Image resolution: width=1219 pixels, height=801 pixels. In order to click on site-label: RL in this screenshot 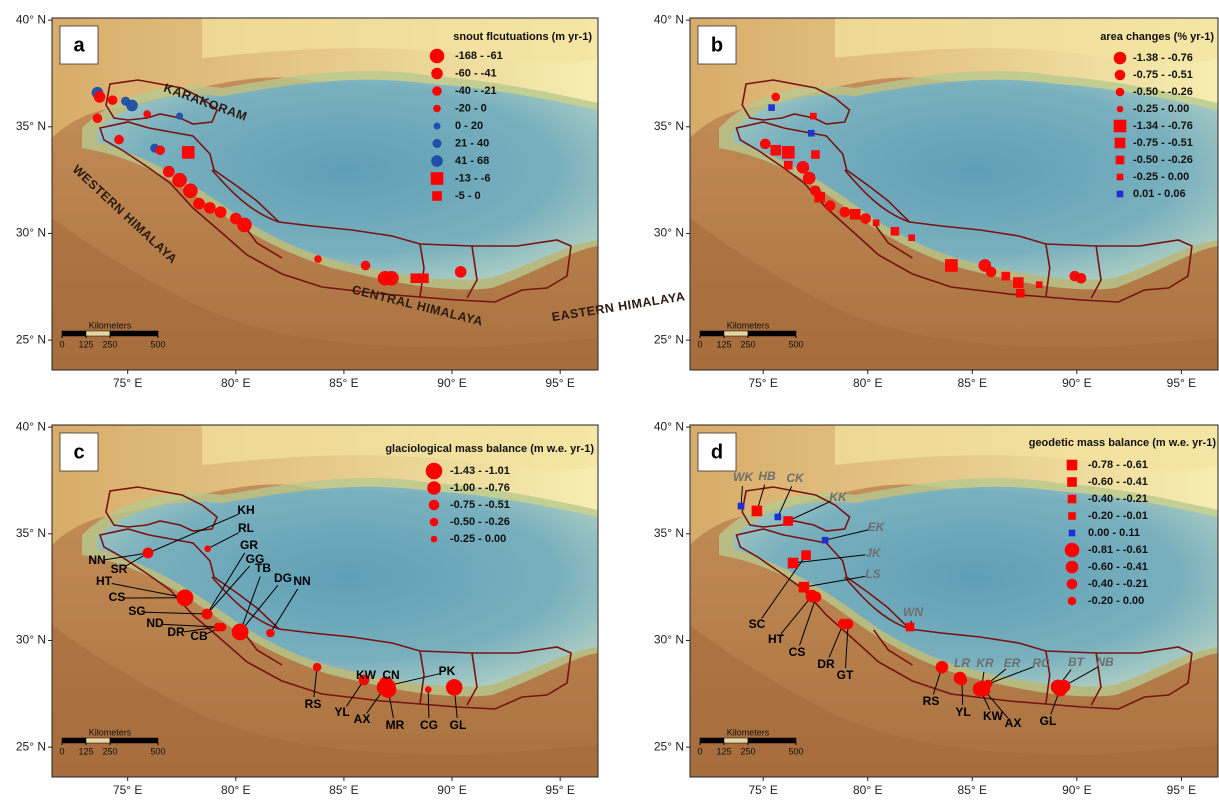, I will do `click(246, 528)`.